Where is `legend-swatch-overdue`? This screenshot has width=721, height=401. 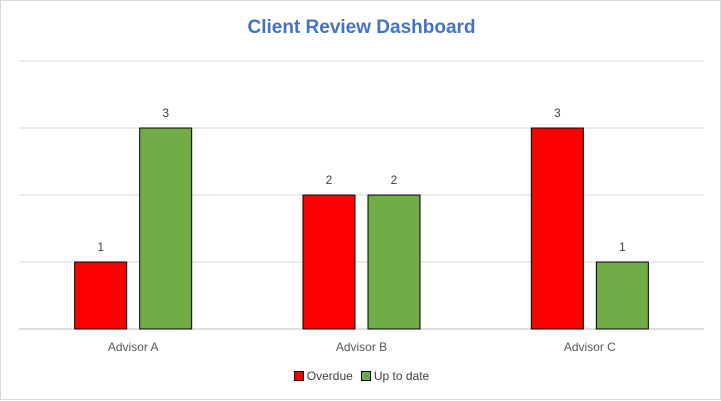 legend-swatch-overdue is located at coordinates (298, 376).